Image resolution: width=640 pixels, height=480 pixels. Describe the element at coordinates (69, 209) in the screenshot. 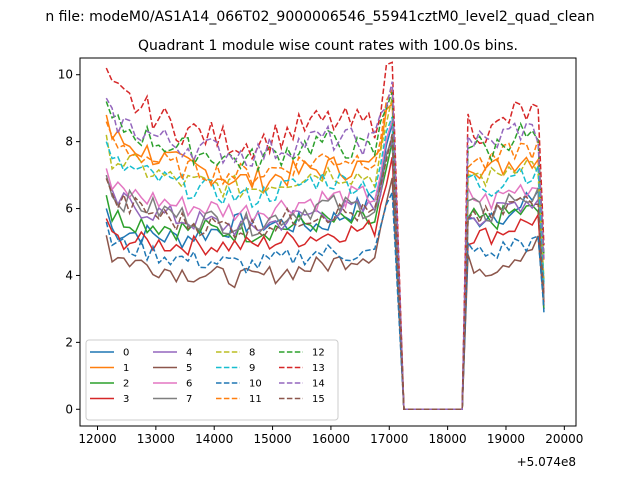

I see `y-tick-label: 6` at that location.